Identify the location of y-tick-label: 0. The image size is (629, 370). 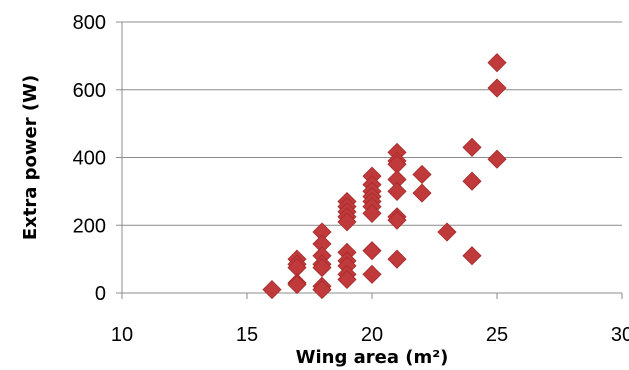
(100, 294).